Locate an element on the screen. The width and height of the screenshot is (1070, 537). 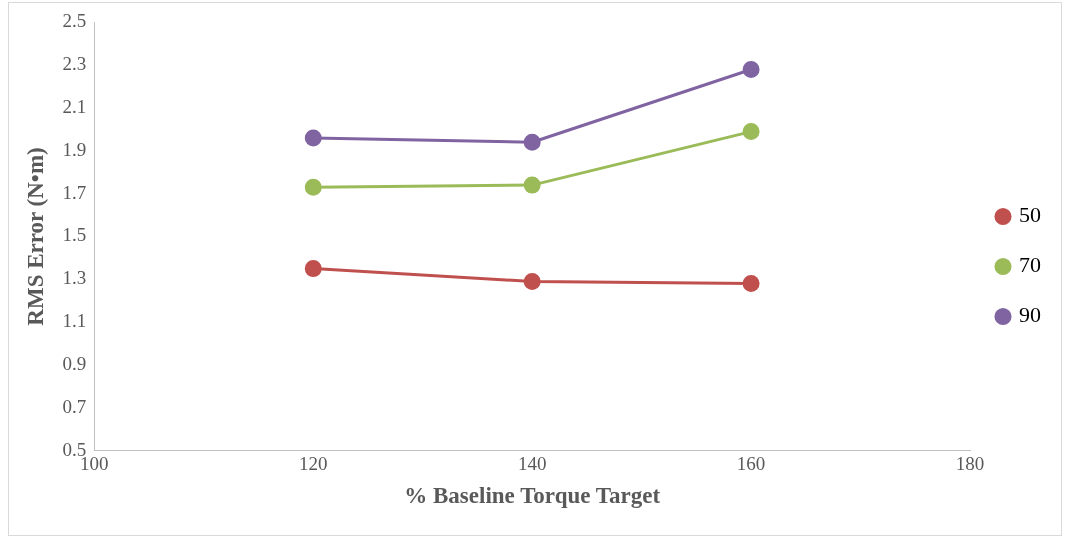
x-tick-label: 160 is located at coordinates (751, 463).